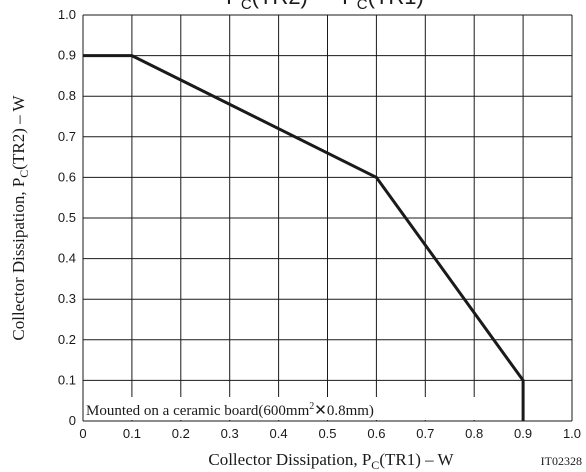 This screenshot has height=472, width=586. Describe the element at coordinates (67, 14) in the screenshot. I see `y-tick-label: 1.0` at that location.